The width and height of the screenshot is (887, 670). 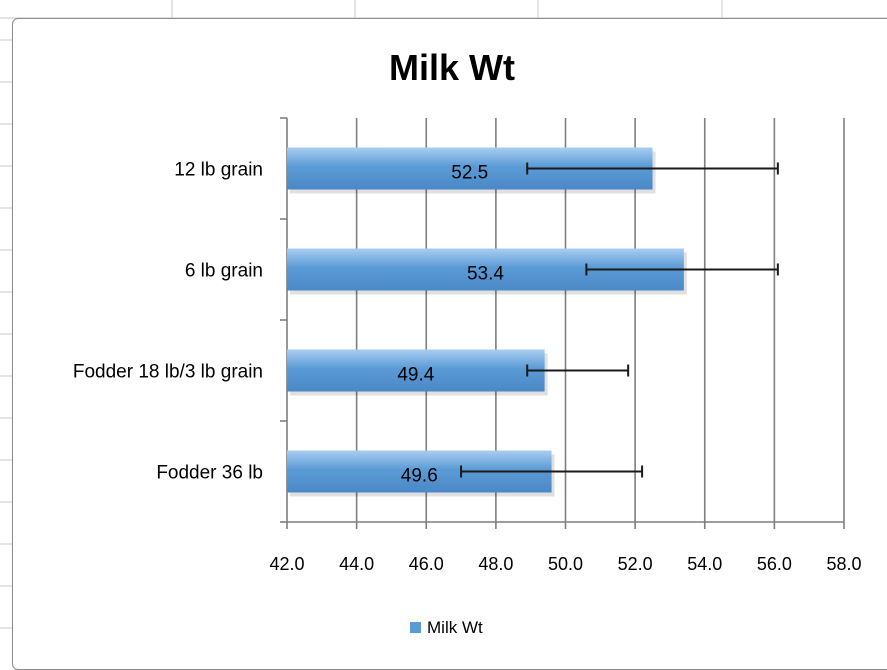 What do you see at coordinates (415, 375) in the screenshot?
I see `data-label: 49.4` at bounding box center [415, 375].